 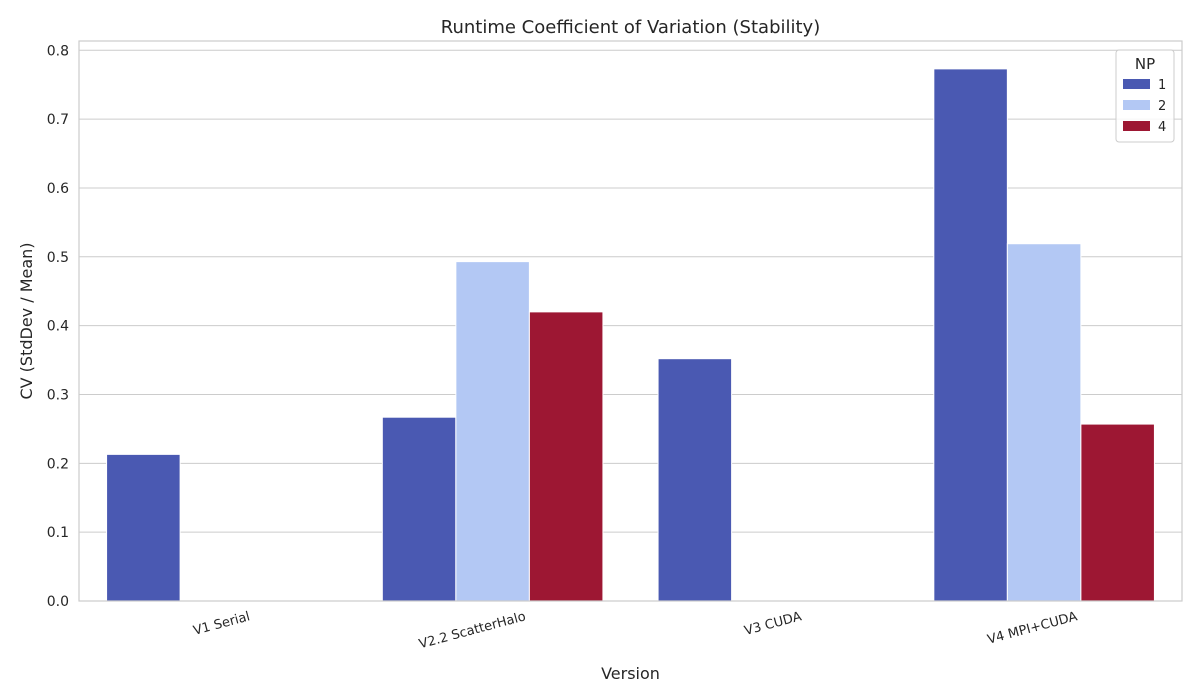 I want to click on y-tick-label: 0.4, so click(x=58, y=327).